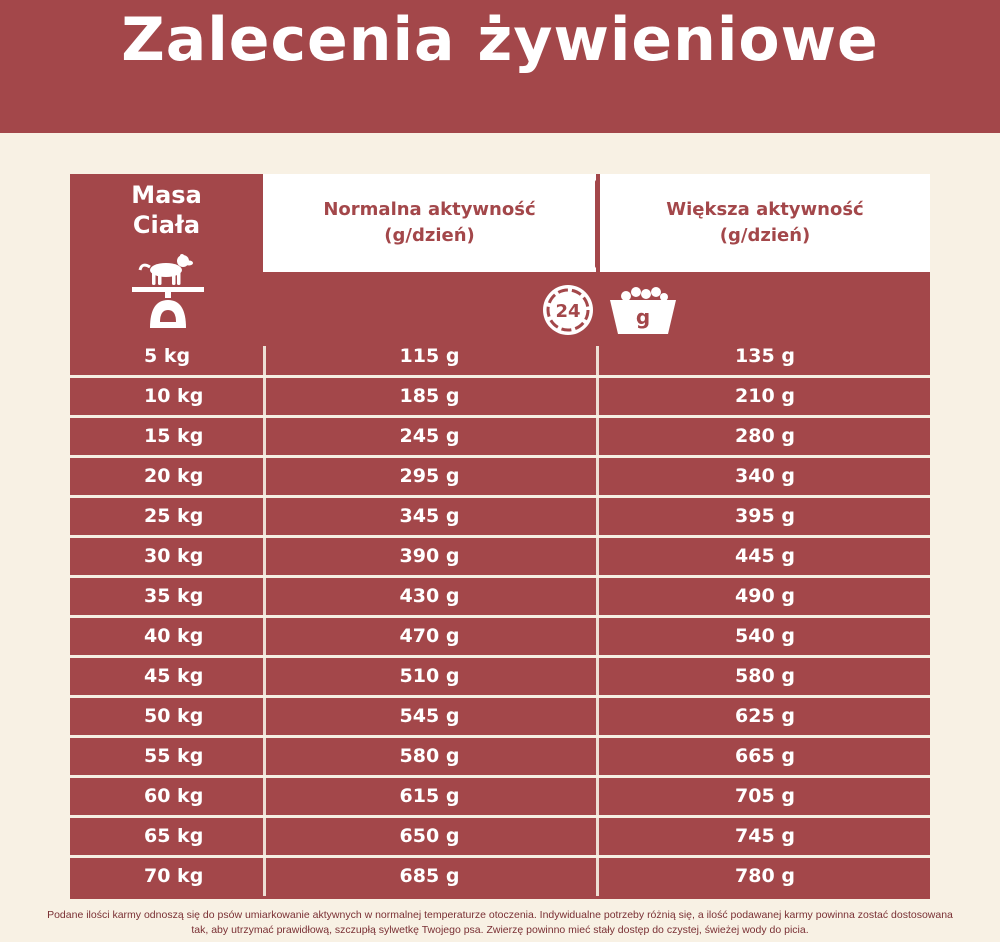 The width and height of the screenshot is (1000, 942). I want to click on clock-24h-icon: 24, so click(568, 310).